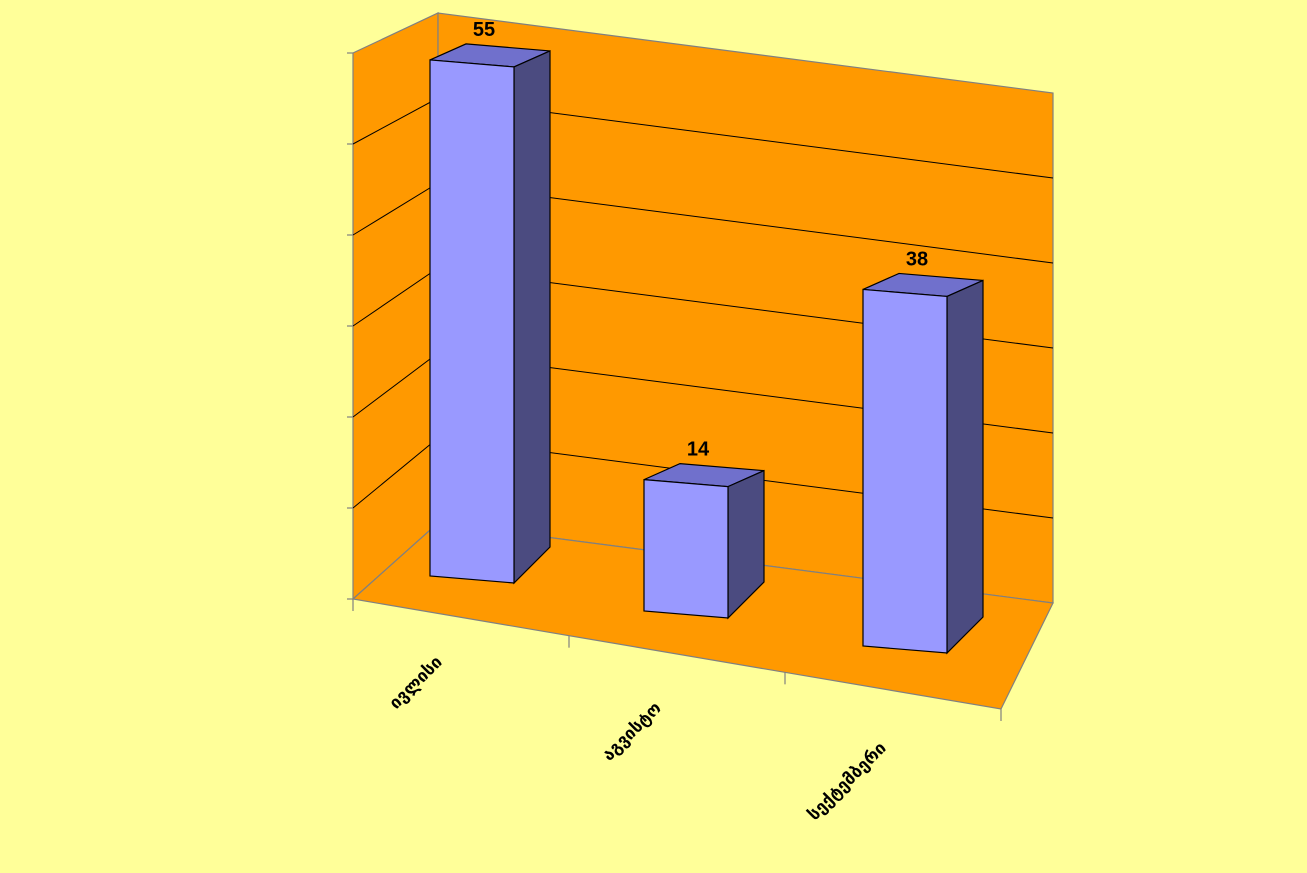 This screenshot has width=1307, height=873. I want to click on category-label: ივლისი, so click(416, 682).